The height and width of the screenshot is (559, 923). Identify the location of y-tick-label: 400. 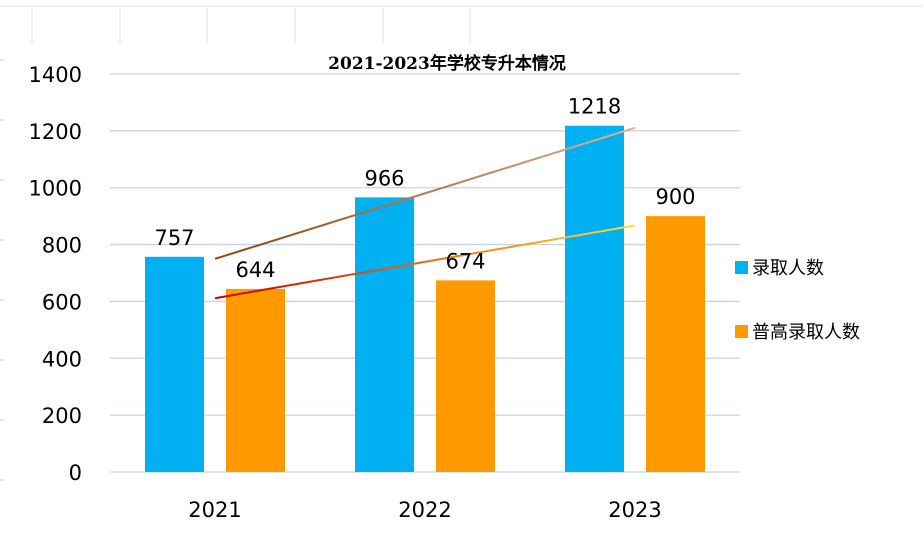
(62, 359).